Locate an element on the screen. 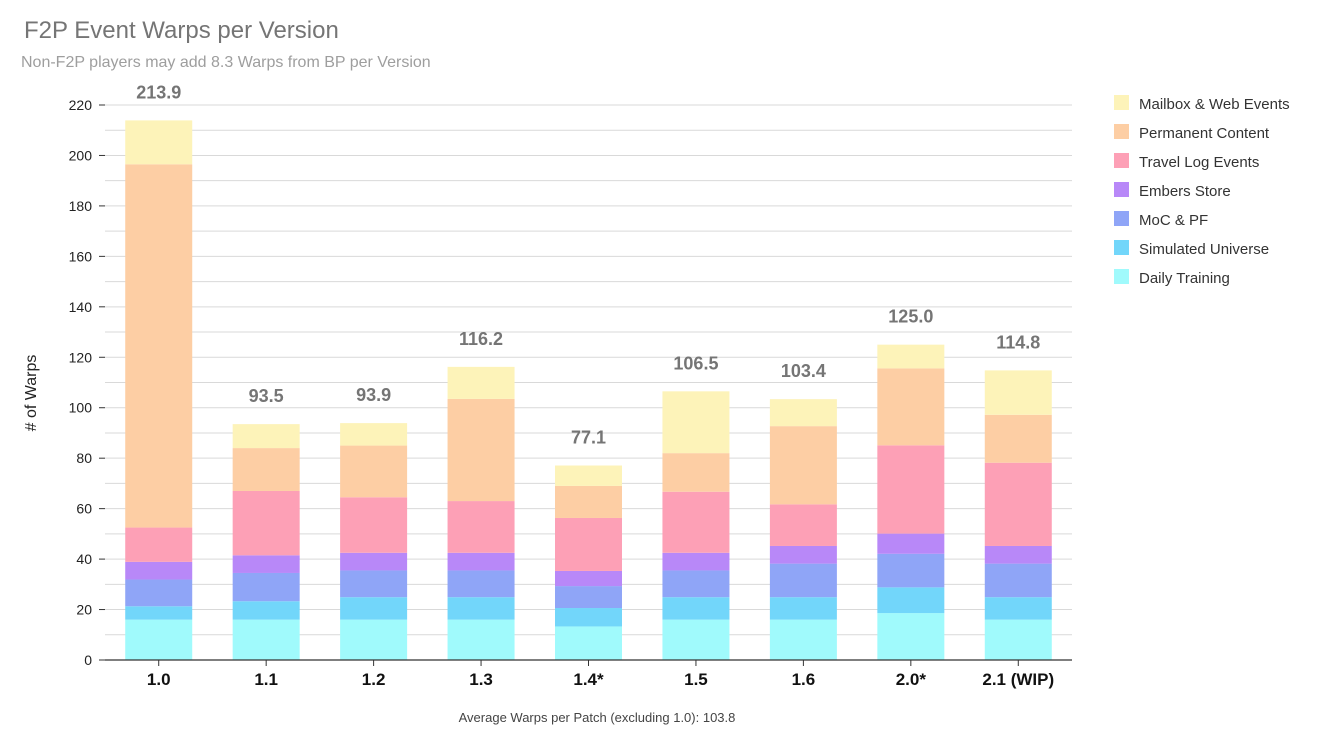  legend-item: Embers Store is located at coordinates (1172, 191).